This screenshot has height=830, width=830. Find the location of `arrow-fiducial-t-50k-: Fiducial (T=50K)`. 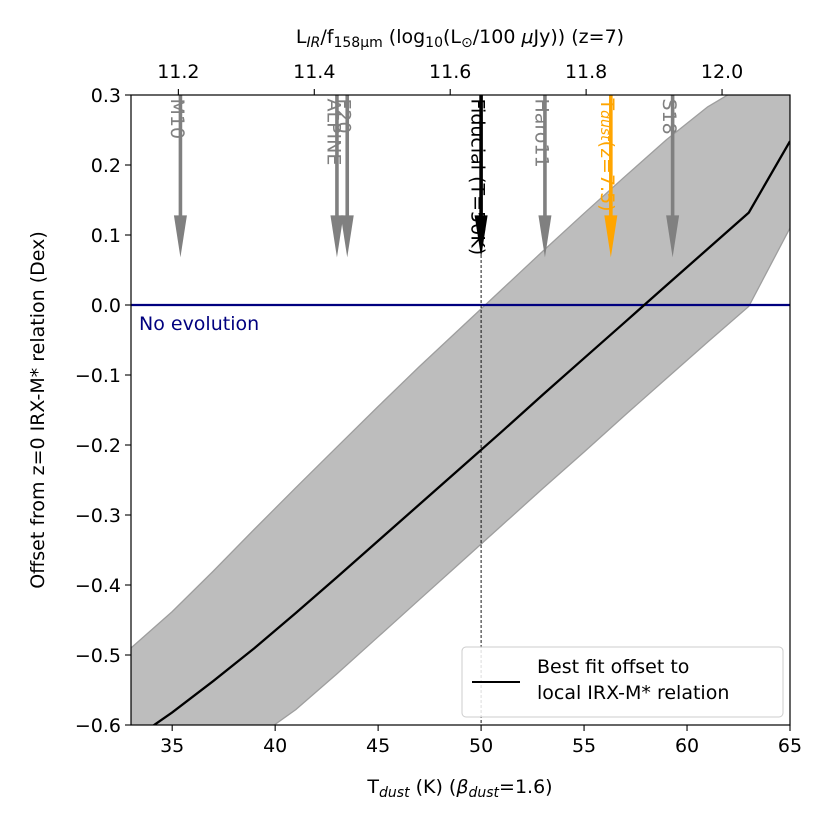

arrow-fiducial-t-50k-: Fiducial (T=50K) is located at coordinates (478, 176).